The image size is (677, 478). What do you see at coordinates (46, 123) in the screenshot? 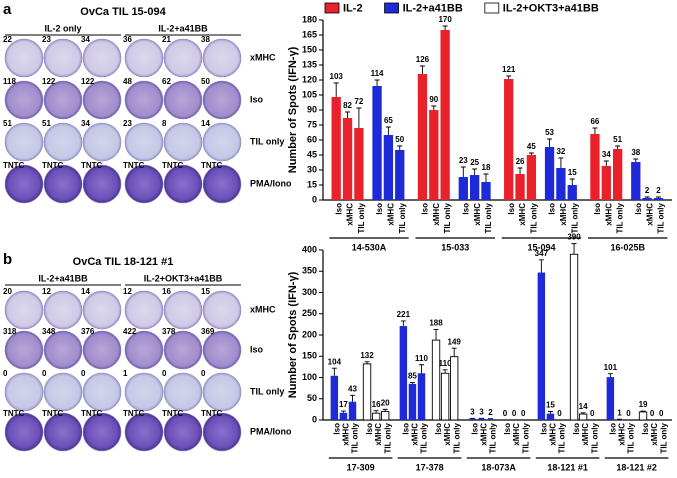
I see `well-count: 51` at bounding box center [46, 123].